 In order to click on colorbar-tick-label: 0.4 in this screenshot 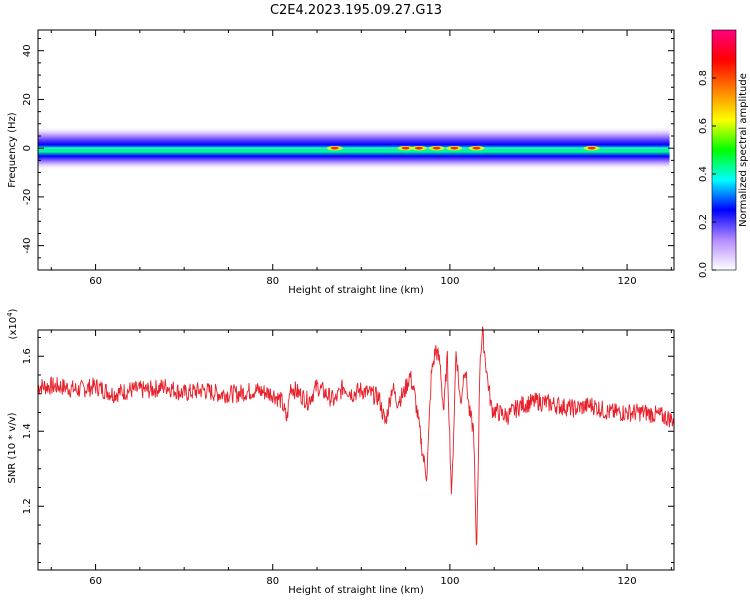, I will do `click(703, 174)`.